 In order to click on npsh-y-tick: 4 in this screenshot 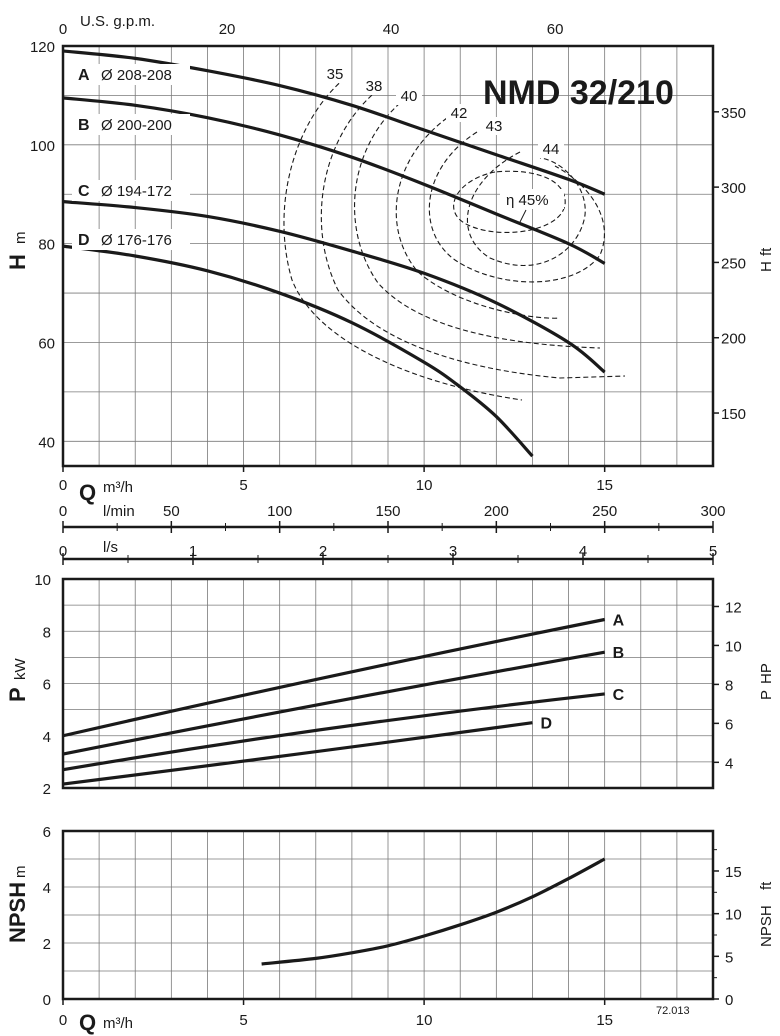, I will do `click(47, 888)`.